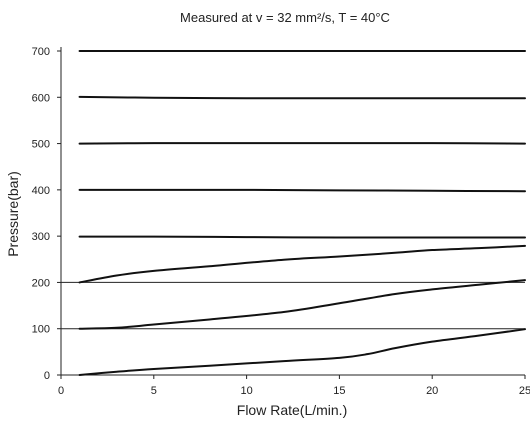  What do you see at coordinates (292, 410) in the screenshot?
I see `x-axis-title: Flow Rate(L/min.)` at bounding box center [292, 410].